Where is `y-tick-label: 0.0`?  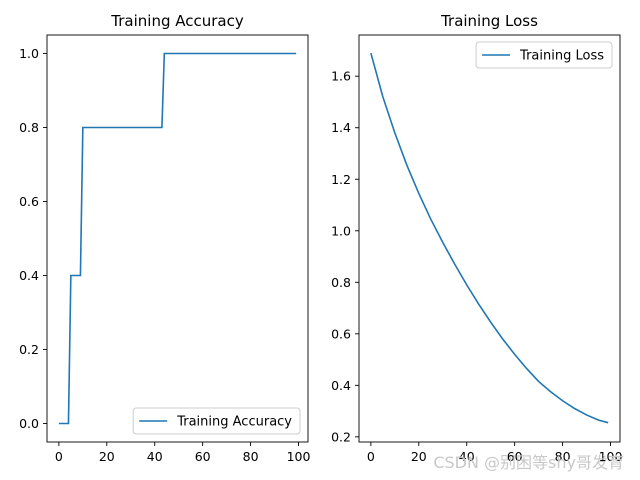 y-tick-label: 0.0 is located at coordinates (29, 423).